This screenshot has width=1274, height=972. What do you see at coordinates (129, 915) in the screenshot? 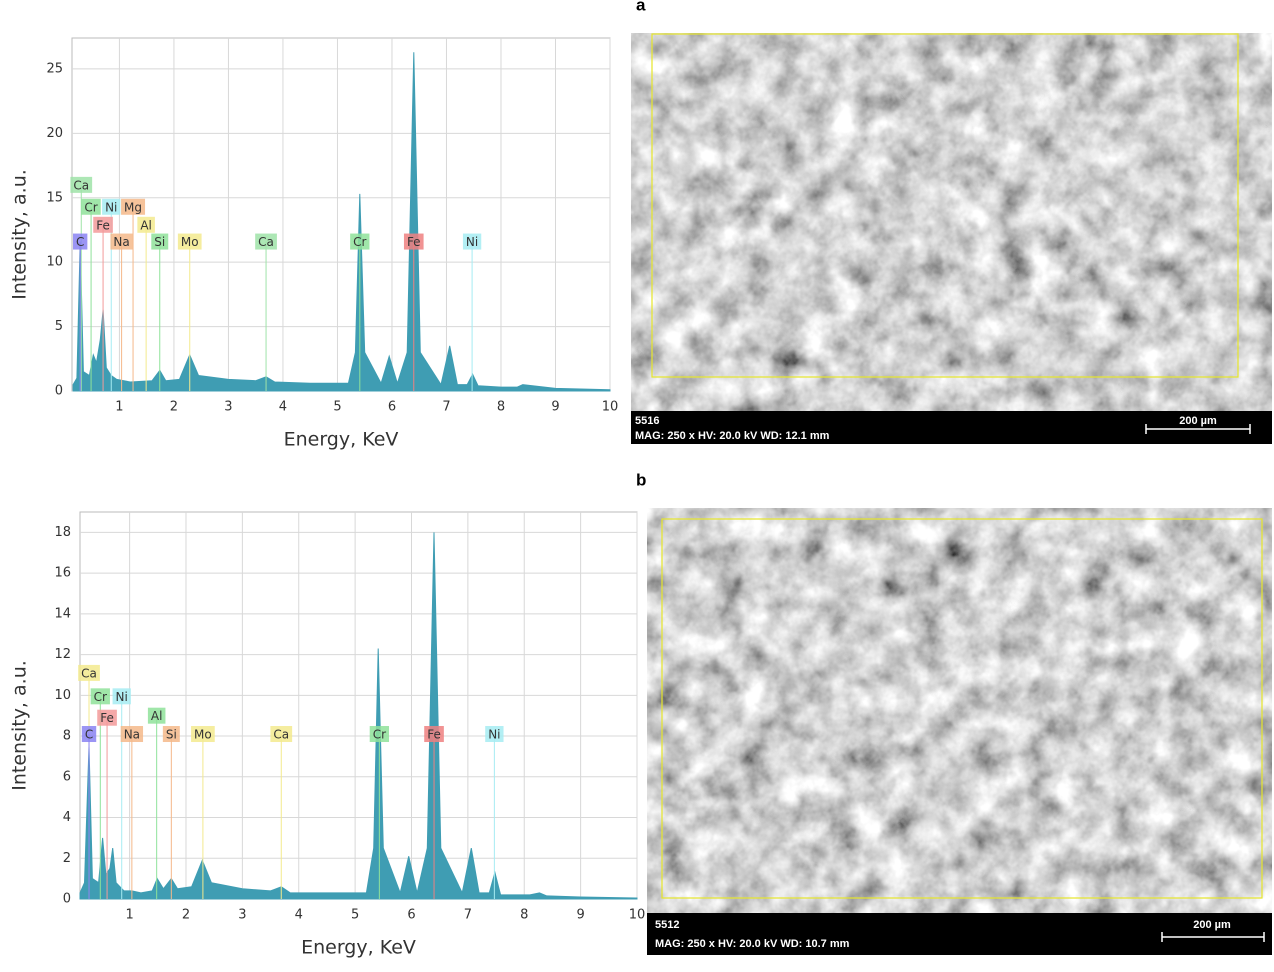
I see `x-tick-label: 1` at bounding box center [129, 915].